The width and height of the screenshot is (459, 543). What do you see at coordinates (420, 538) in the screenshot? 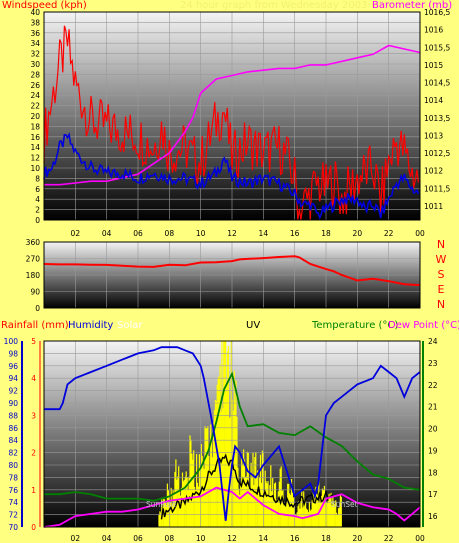
I see `x-tick-label: 00` at bounding box center [420, 538].